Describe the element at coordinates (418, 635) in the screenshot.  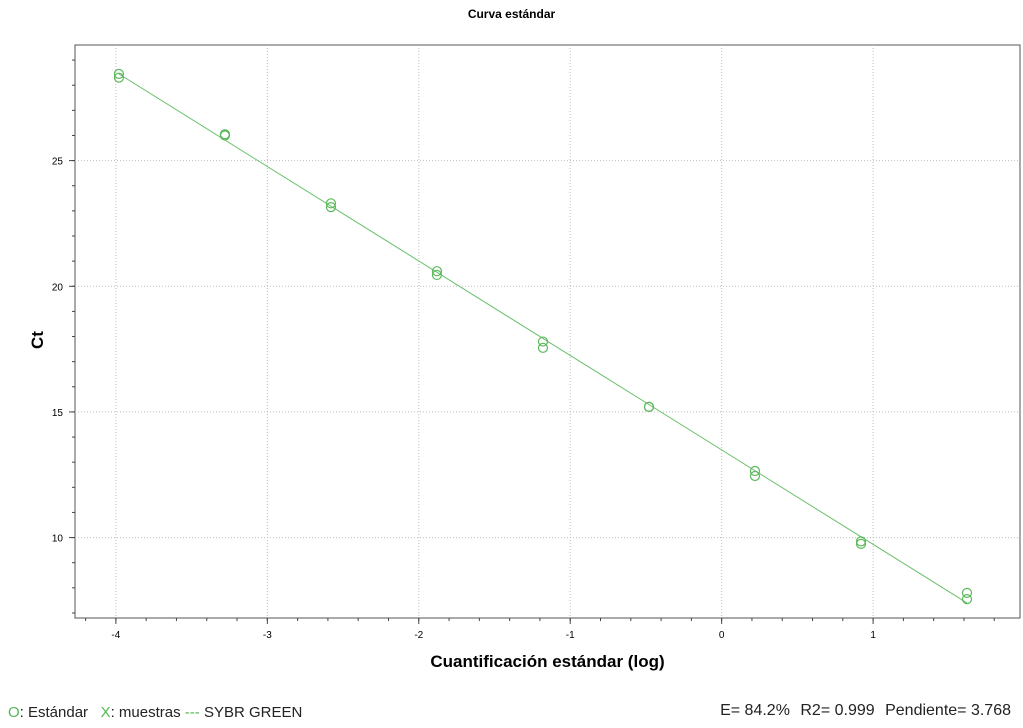
I see `x-tick-label: -2` at that location.